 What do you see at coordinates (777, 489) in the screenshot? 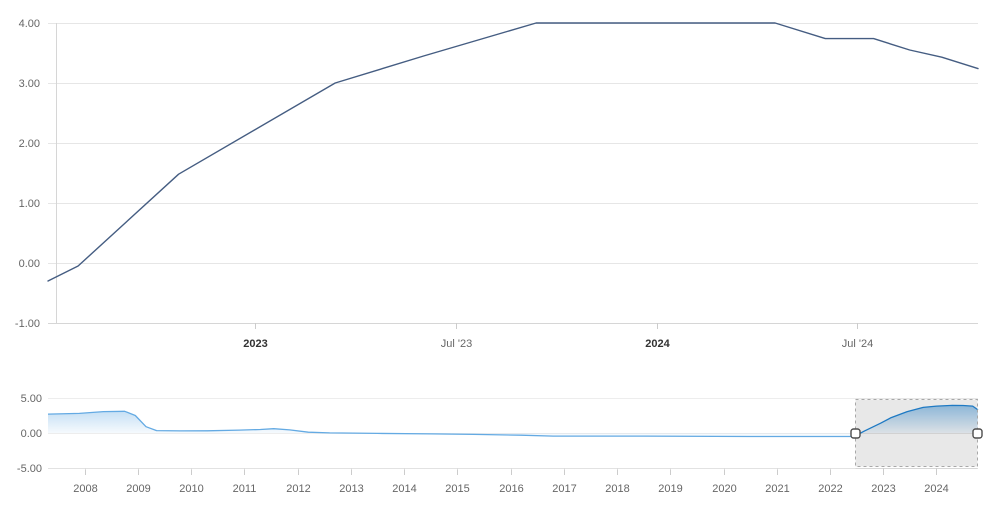
I see `nav-x-axis-label: 2021` at bounding box center [777, 489].